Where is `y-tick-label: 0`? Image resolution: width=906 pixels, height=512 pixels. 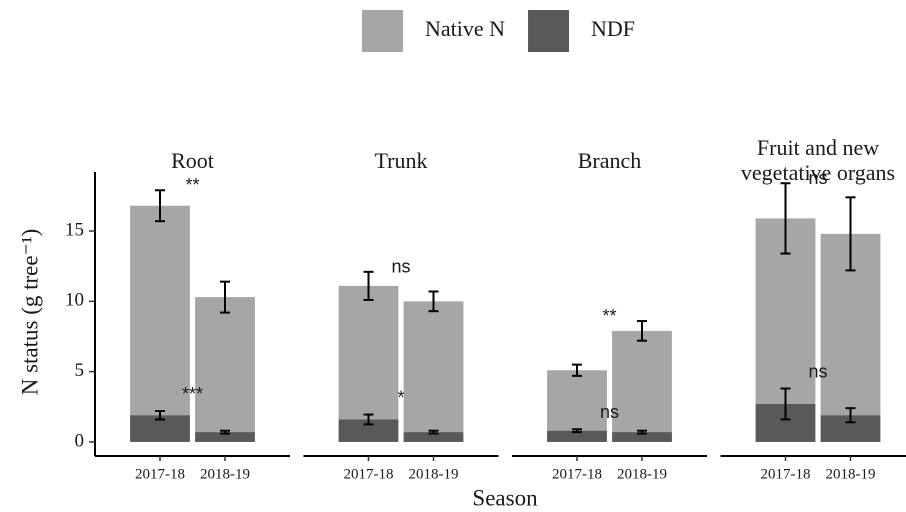 y-tick-label: 0 is located at coordinates (80, 440).